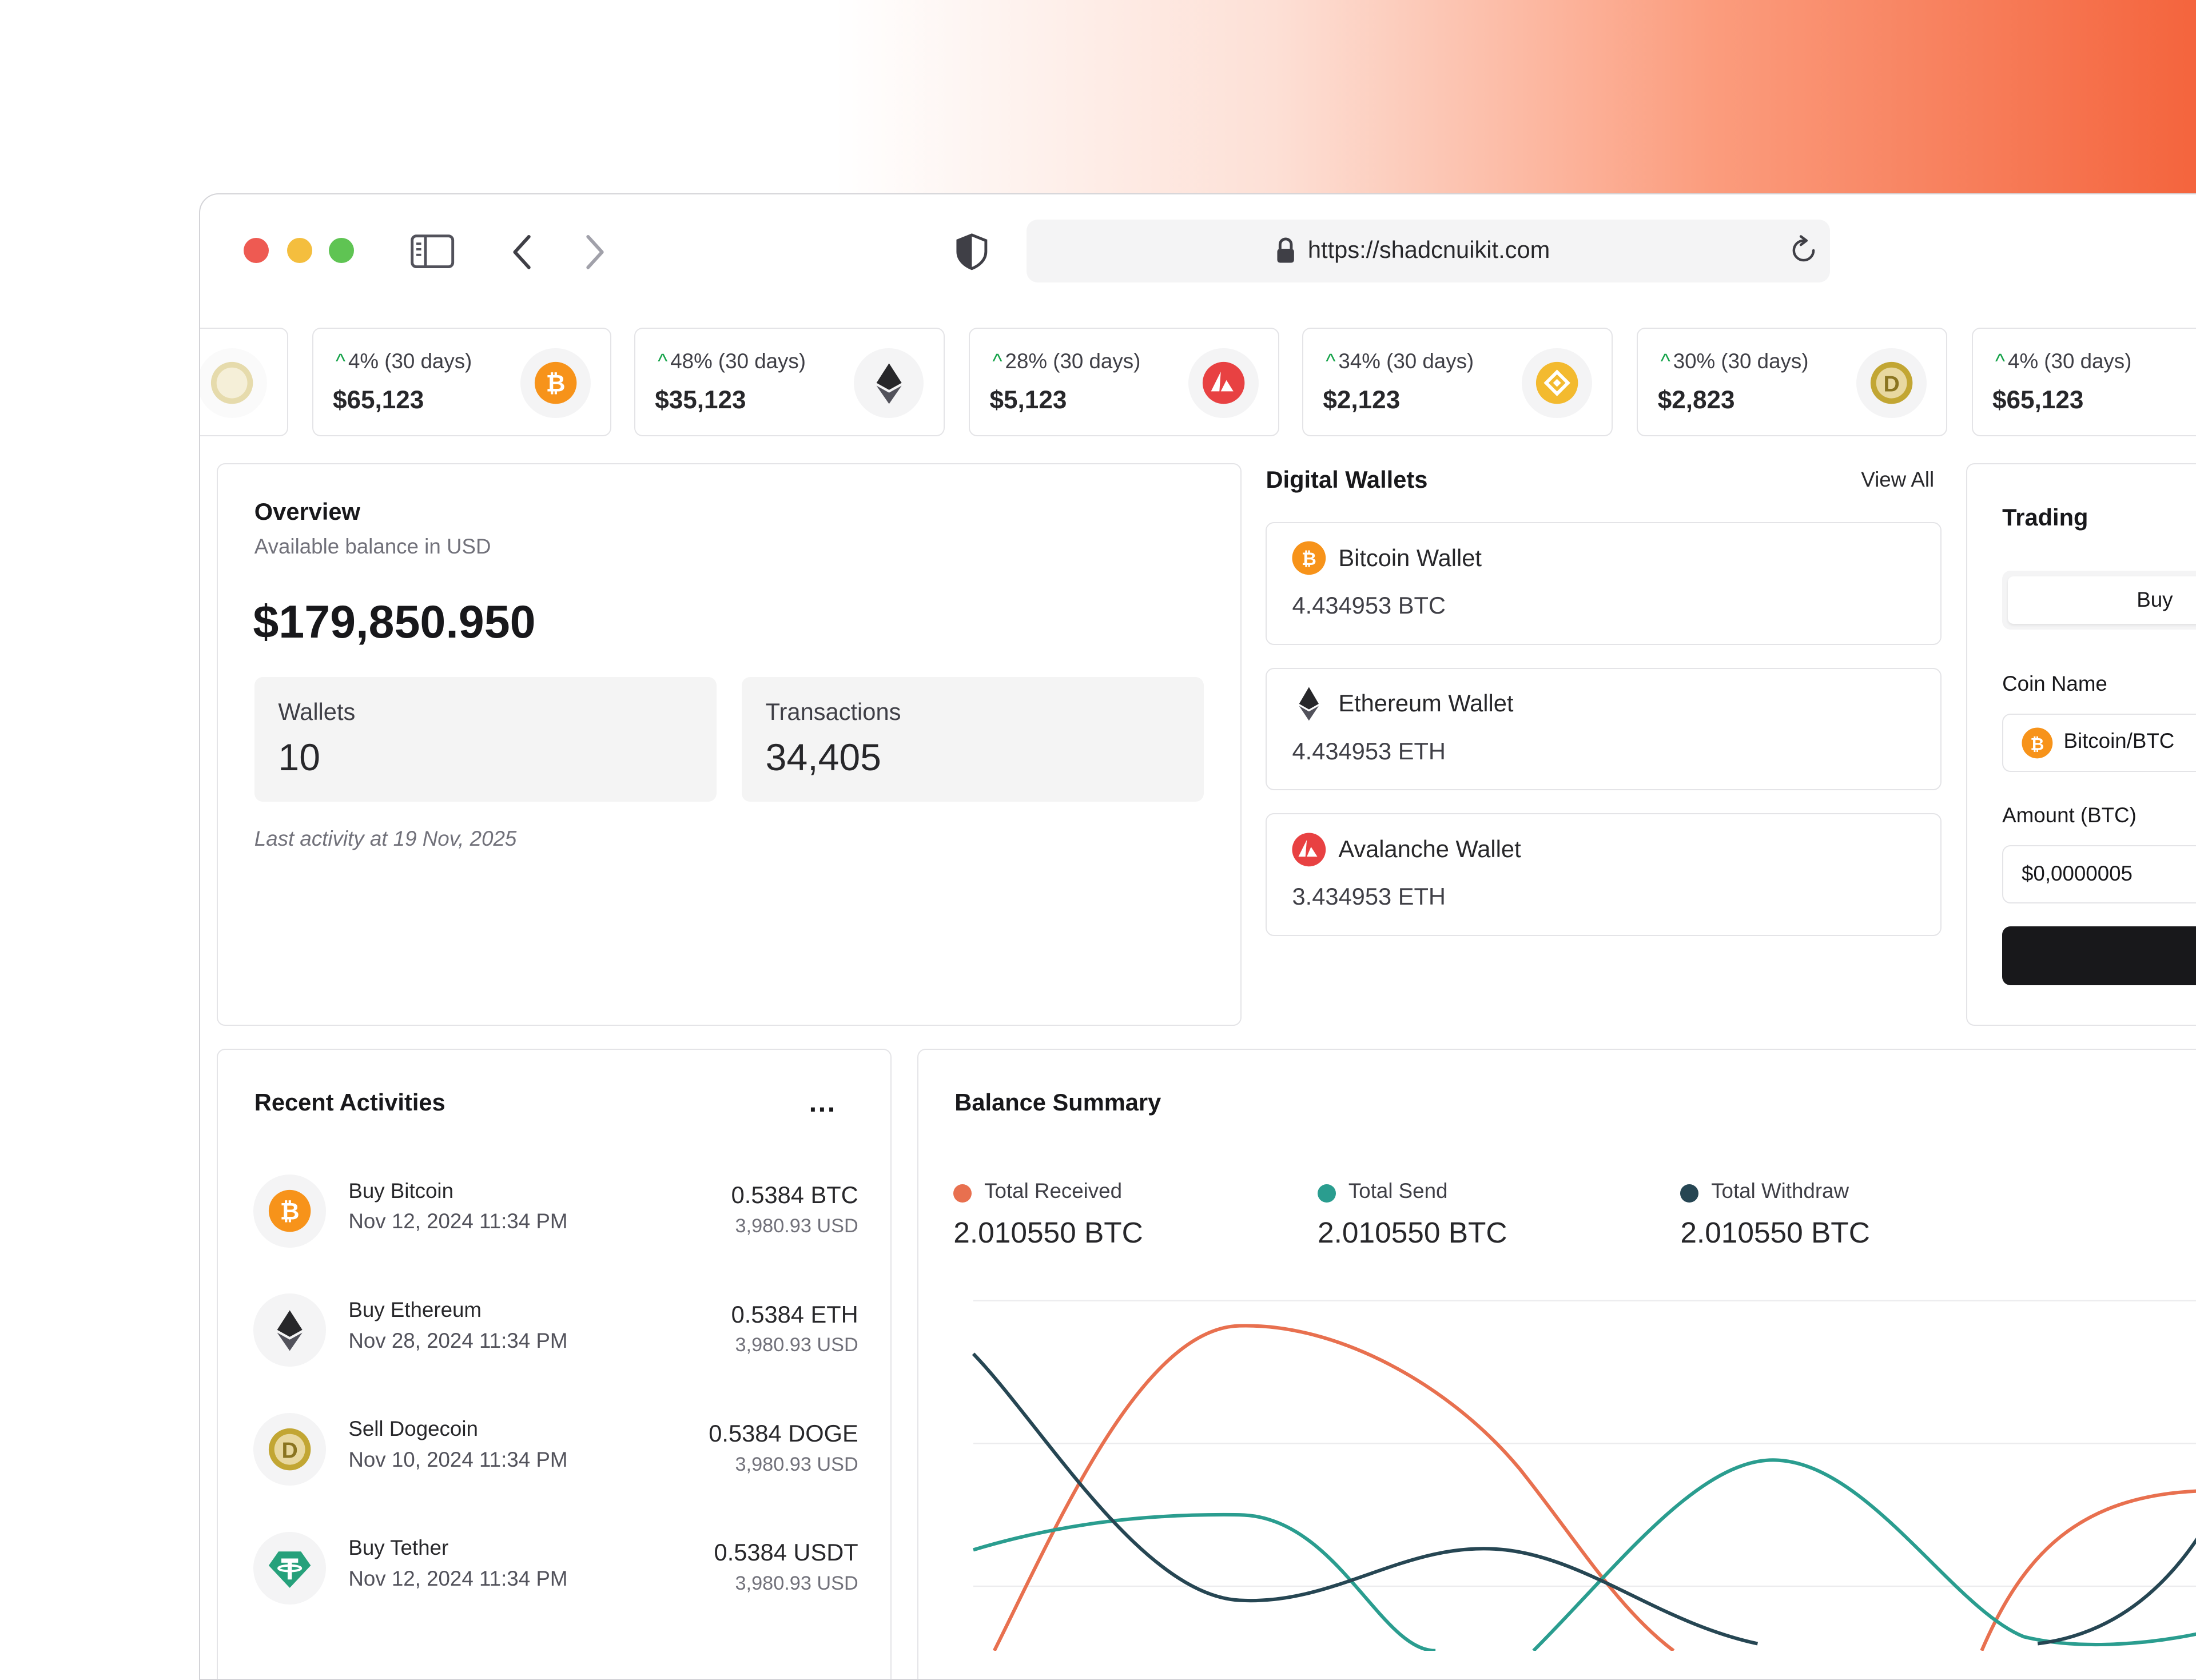  What do you see at coordinates (299, 758) in the screenshot?
I see `wallets-value: 10` at bounding box center [299, 758].